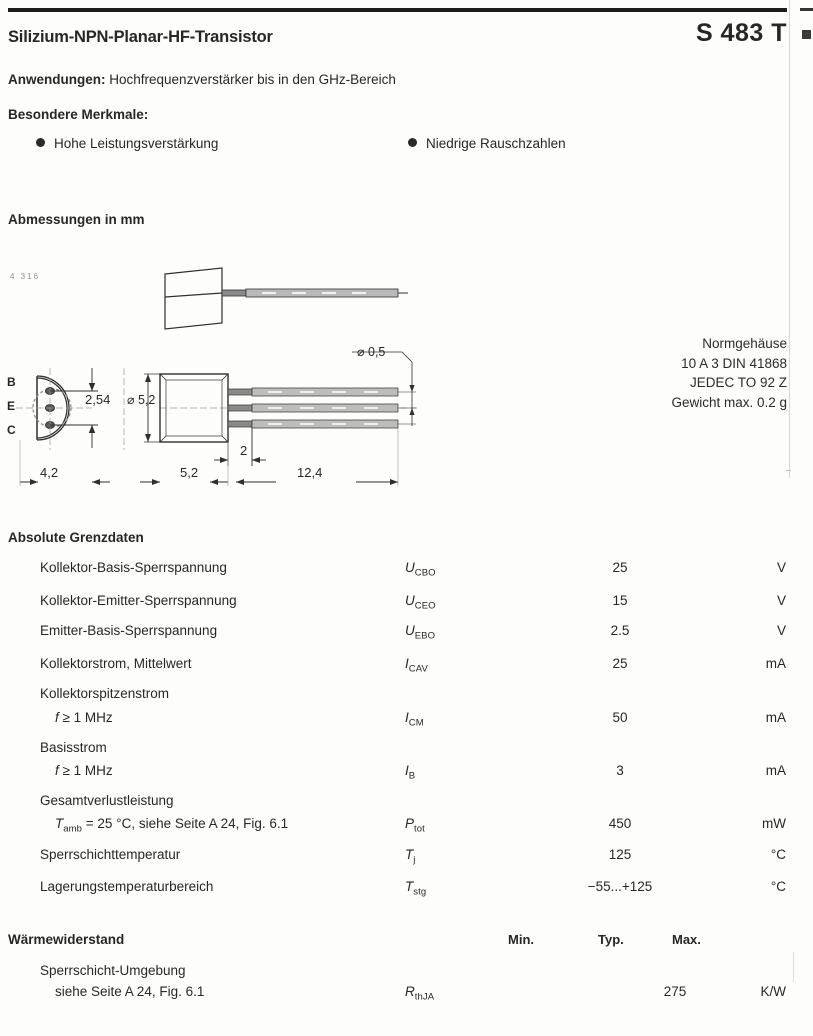 The width and height of the screenshot is (813, 1036). I want to click on housing-line-1: Normgehäuse, so click(744, 343).